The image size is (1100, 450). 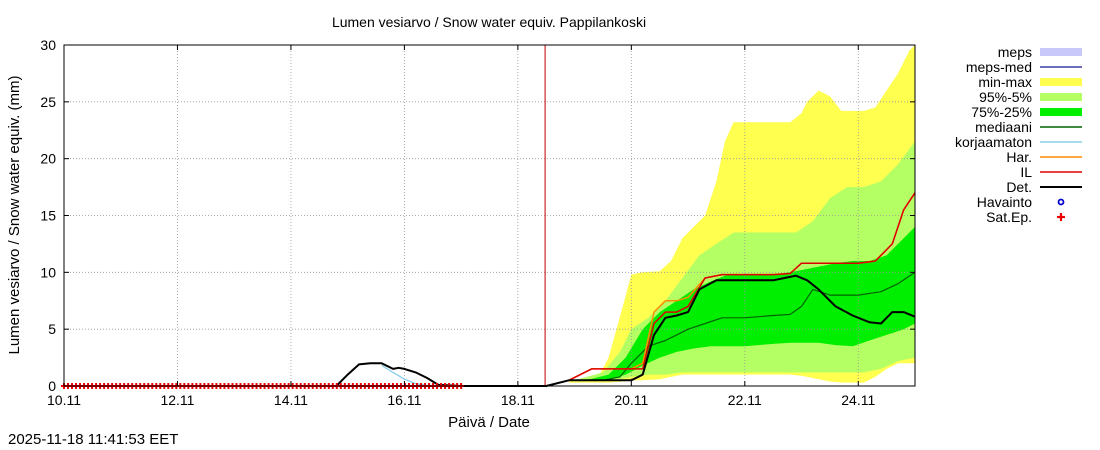 What do you see at coordinates (48, 45) in the screenshot?
I see `y-tick-label: 30` at bounding box center [48, 45].